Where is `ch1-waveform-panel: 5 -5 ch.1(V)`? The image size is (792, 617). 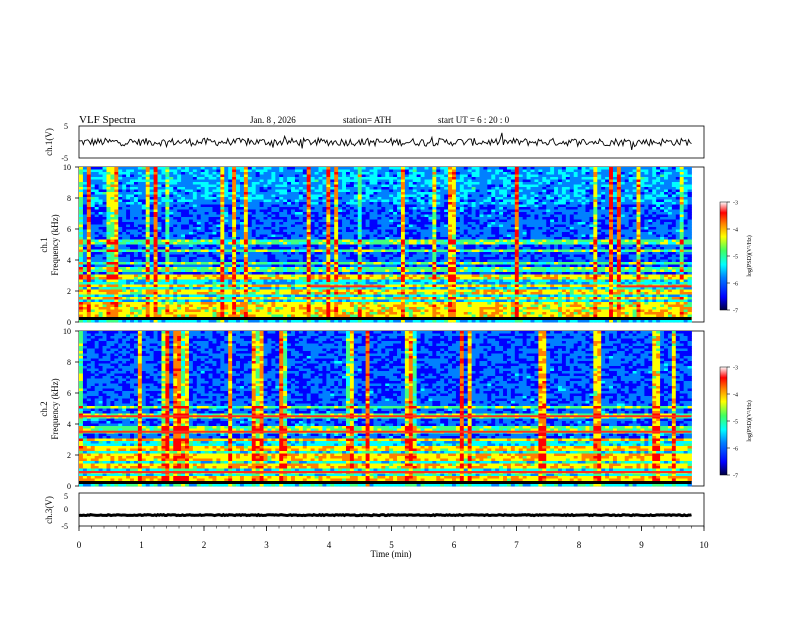
ch1-waveform-panel: 5 -5 ch.1(V) is located at coordinates (374, 142).